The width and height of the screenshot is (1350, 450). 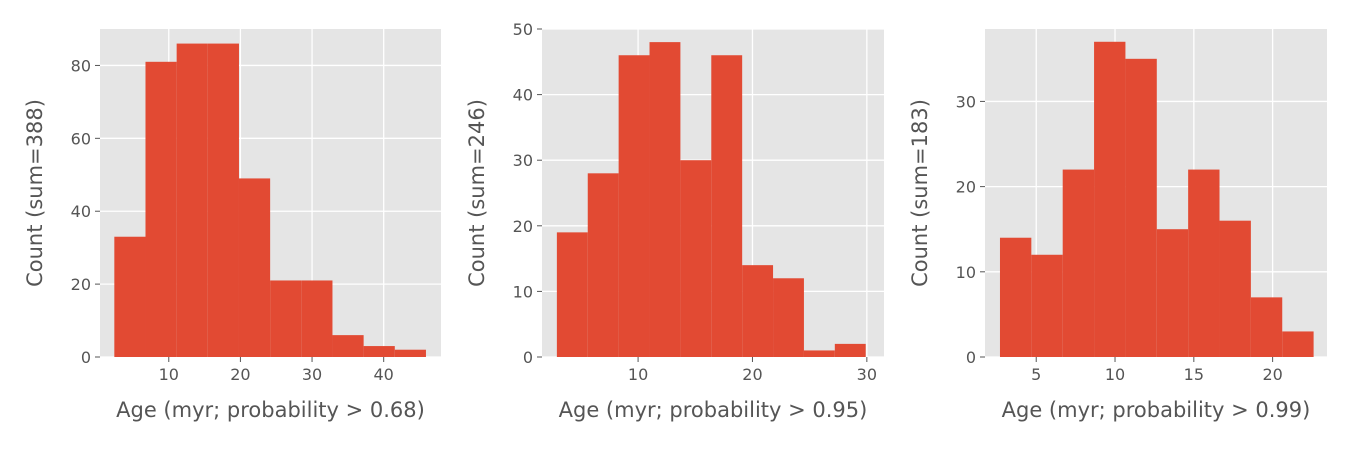 I want to click on x-axis-title: Age (myr; probability > 0.95), so click(x=713, y=410).